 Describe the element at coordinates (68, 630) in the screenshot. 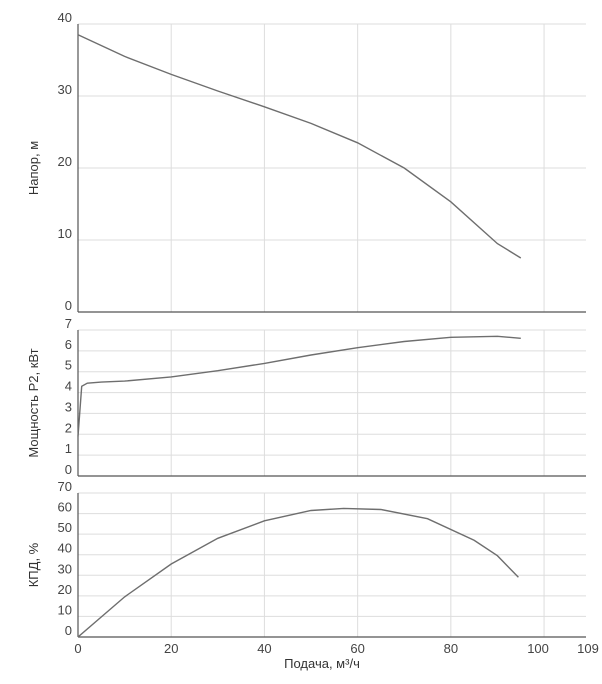

I see `efficiency-y-tick-label: 0` at that location.